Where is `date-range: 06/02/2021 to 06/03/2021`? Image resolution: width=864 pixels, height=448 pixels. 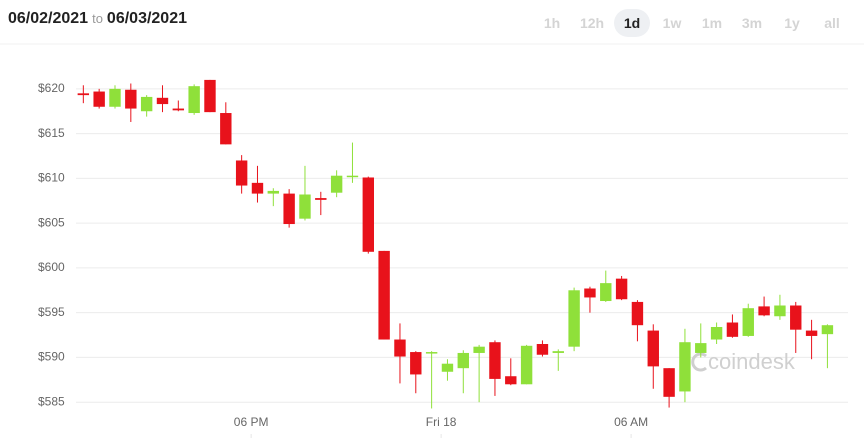
date-range: 06/02/2021 to 06/03/2021 is located at coordinates (97, 19).